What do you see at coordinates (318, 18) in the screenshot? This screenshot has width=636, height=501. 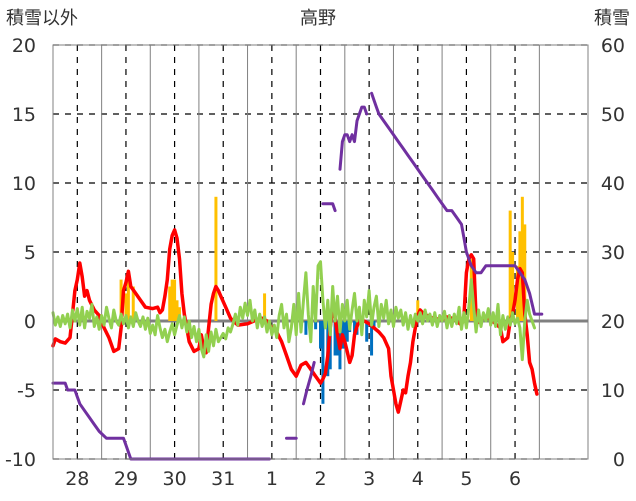 I see `chart-title: 高野` at bounding box center [318, 18].